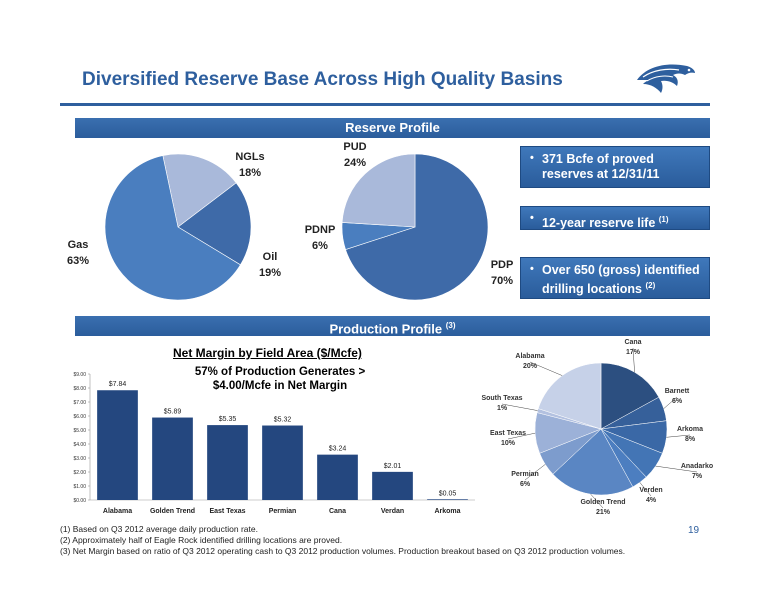  Describe the element at coordinates (593, 462) in the screenshot. I see `pie-slice-golden-trend` at that location.